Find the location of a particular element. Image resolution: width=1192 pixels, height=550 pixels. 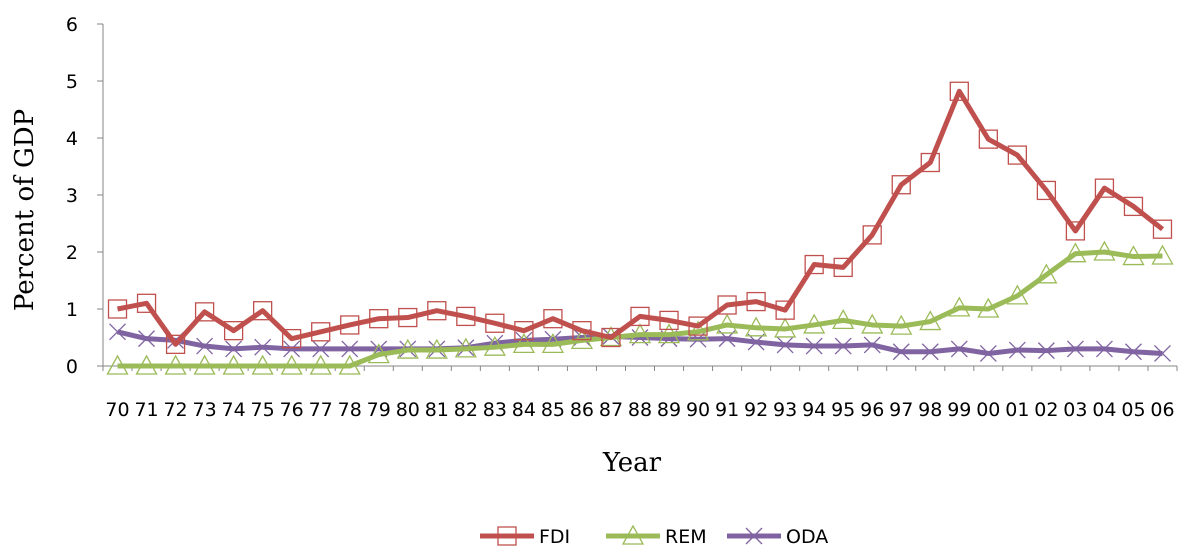

x-tick-label: 82 is located at coordinates (466, 410).